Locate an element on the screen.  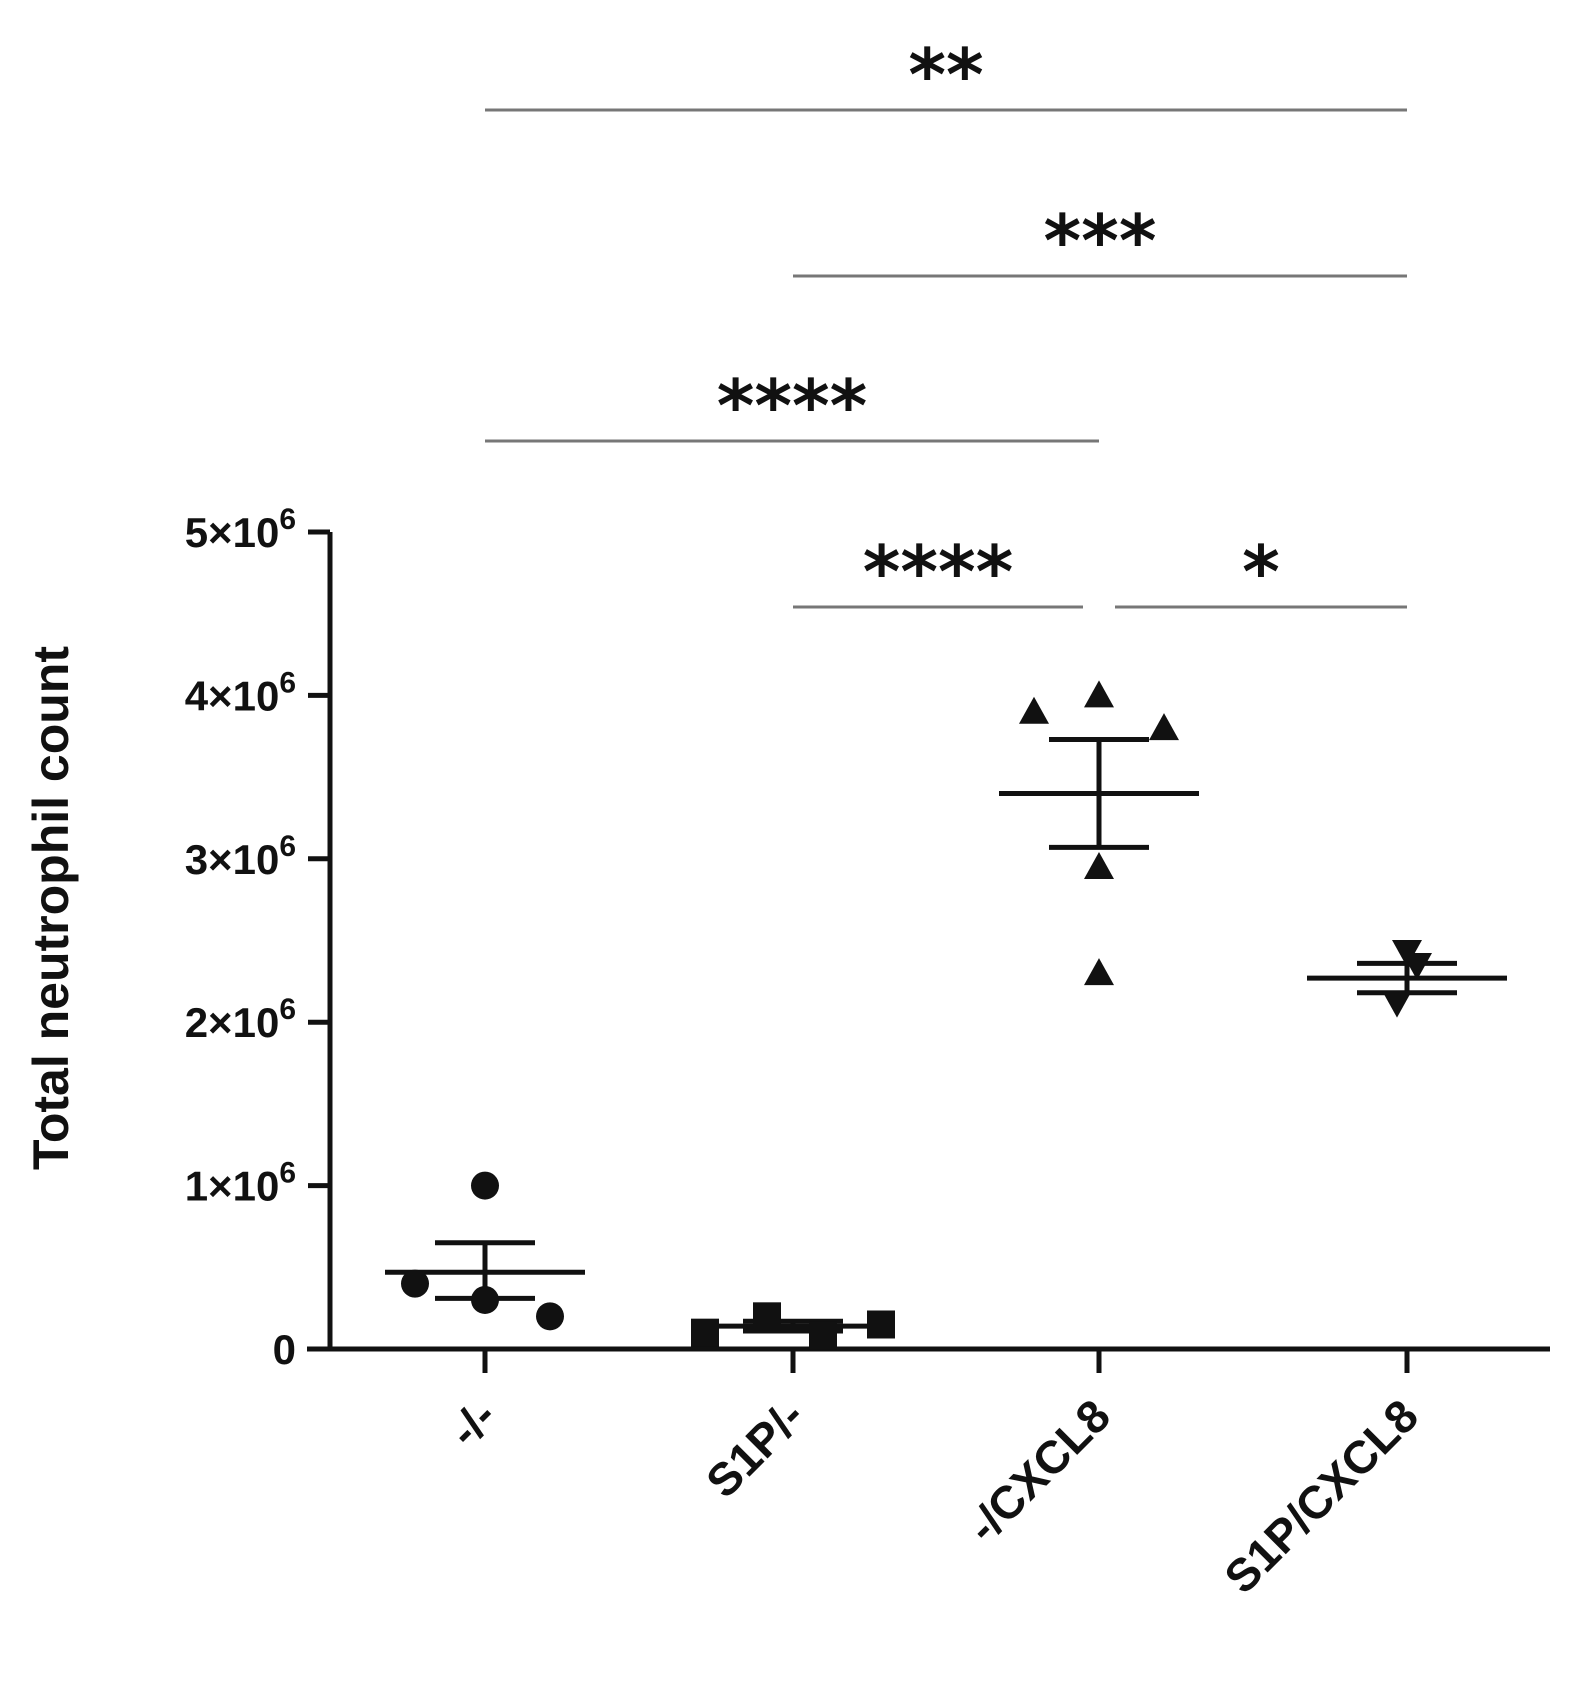
significance-label: * is located at coordinates (1261, 572).